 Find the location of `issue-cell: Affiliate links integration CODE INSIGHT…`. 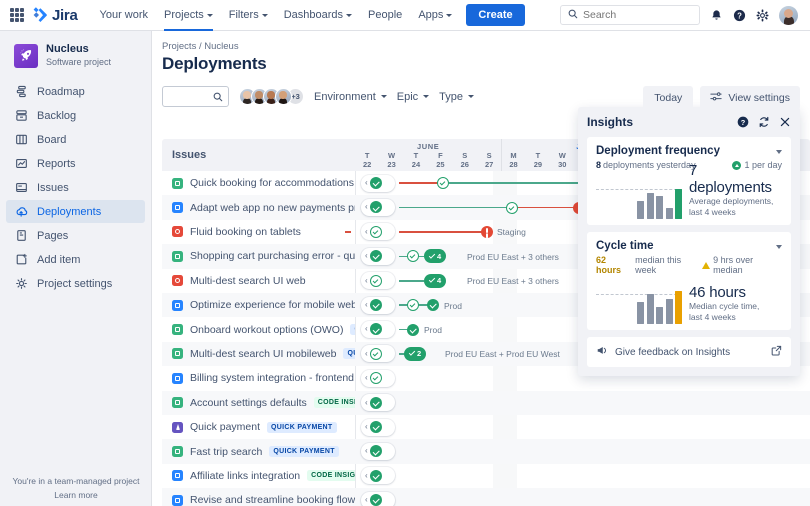

issue-cell: Affiliate links integration CODE INSIGHT… is located at coordinates (258, 476).